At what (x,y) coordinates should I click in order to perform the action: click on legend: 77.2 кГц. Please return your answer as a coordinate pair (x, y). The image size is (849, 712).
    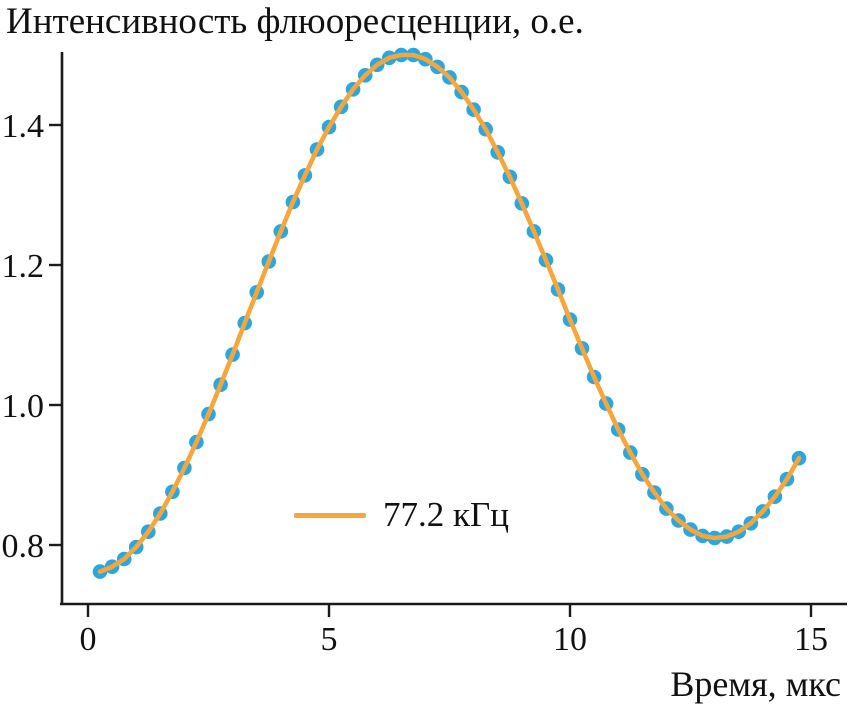
    Looking at the image, I should click on (401, 515).